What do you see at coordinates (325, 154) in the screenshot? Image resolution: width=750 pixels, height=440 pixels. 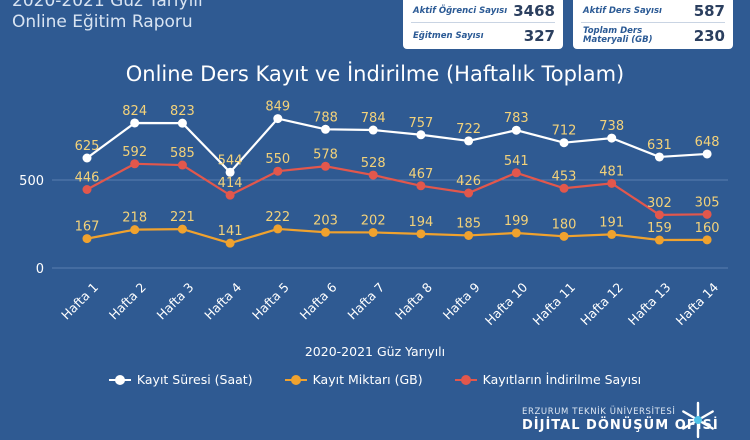 I see `data-label: 578` at bounding box center [325, 154].